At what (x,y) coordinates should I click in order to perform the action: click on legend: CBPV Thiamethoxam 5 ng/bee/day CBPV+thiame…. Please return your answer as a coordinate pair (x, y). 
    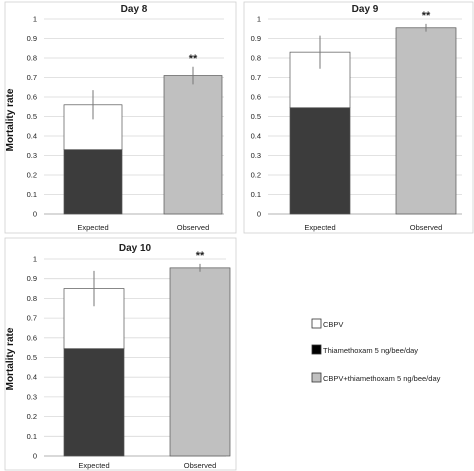
    Looking at the image, I should click on (376, 350).